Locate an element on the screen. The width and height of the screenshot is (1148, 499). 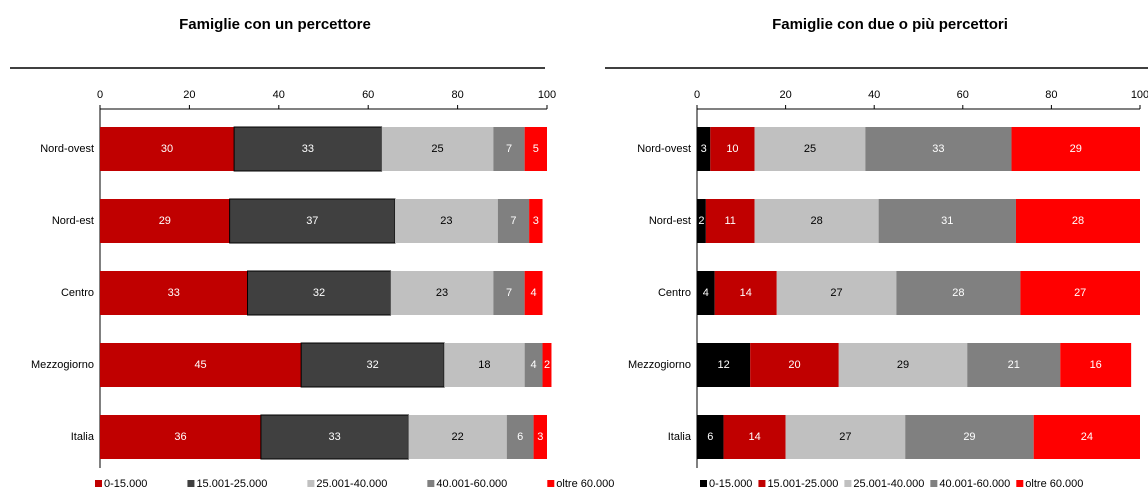
data-label: 36 is located at coordinates (180, 437).